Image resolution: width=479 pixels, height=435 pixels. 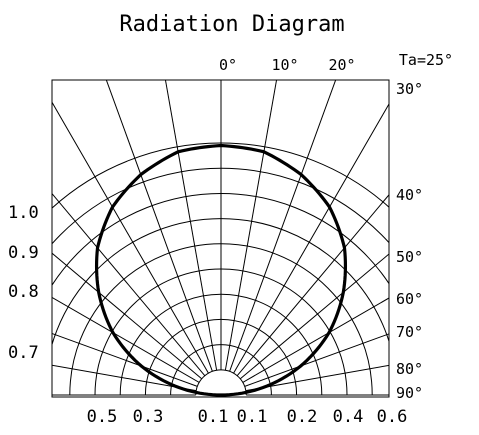 I want to click on angle-label-80: 80°, so click(x=409, y=369).